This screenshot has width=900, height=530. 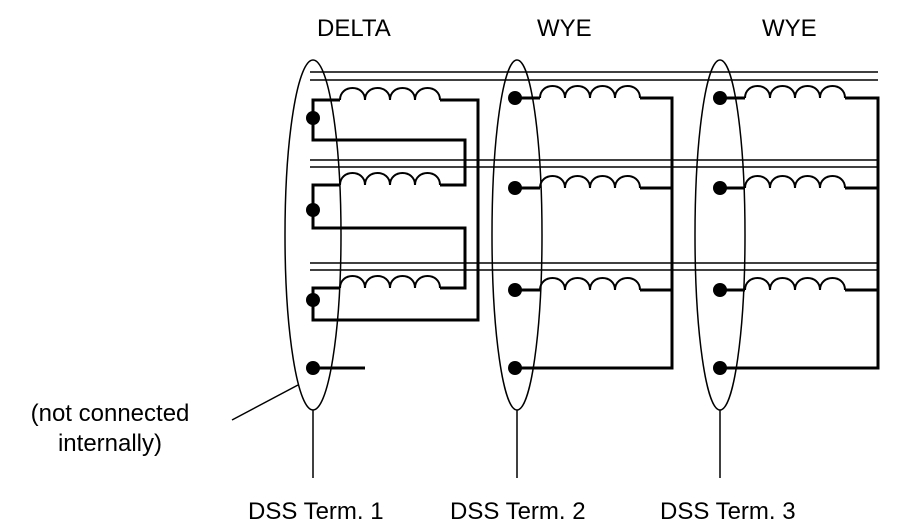 What do you see at coordinates (800, 233) in the screenshot?
I see `wye3-wiring` at bounding box center [800, 233].